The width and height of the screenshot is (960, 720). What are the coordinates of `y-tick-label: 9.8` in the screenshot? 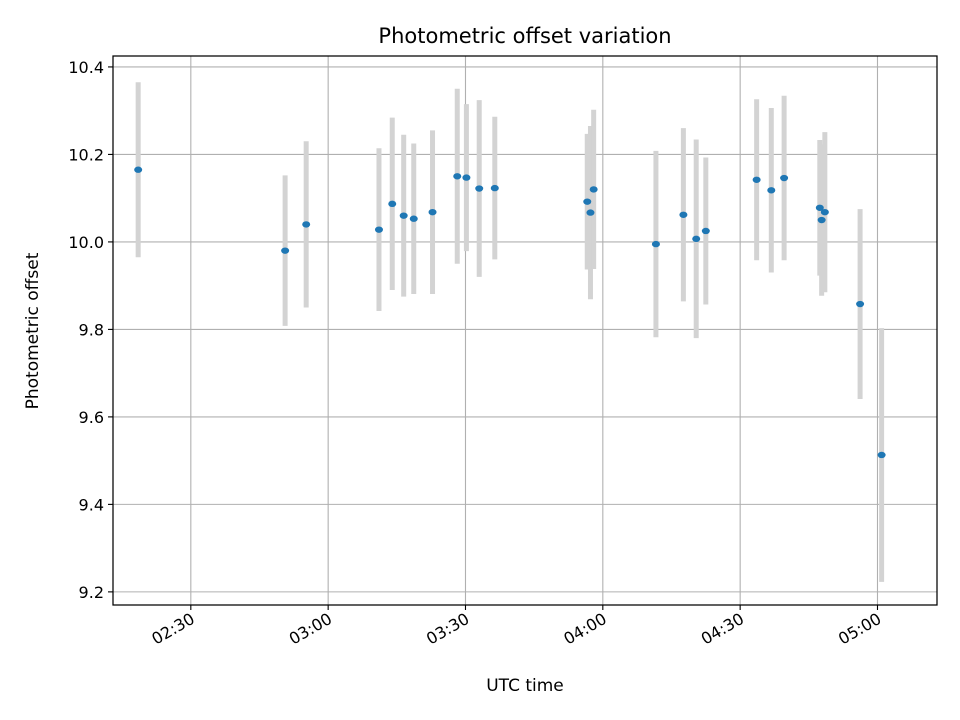 It's located at (91, 329).